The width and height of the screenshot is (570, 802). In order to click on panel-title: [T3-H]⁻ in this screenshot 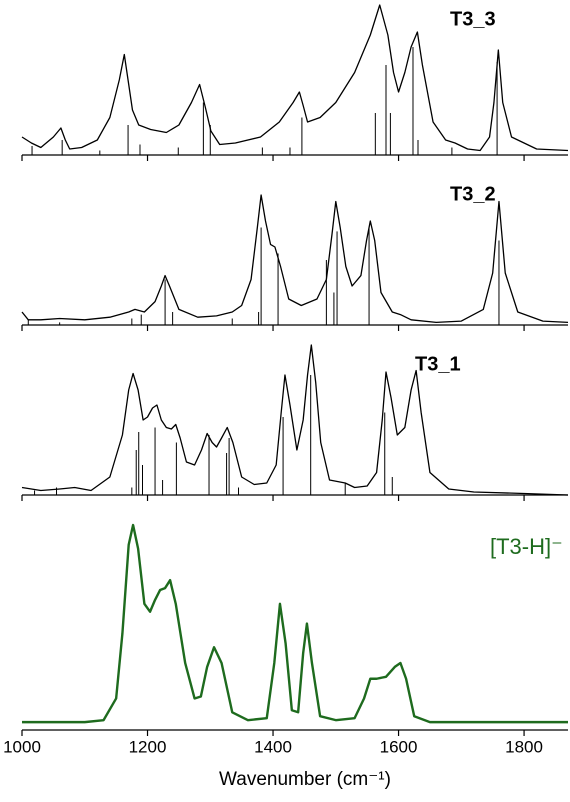, I will do `click(526, 546)`.